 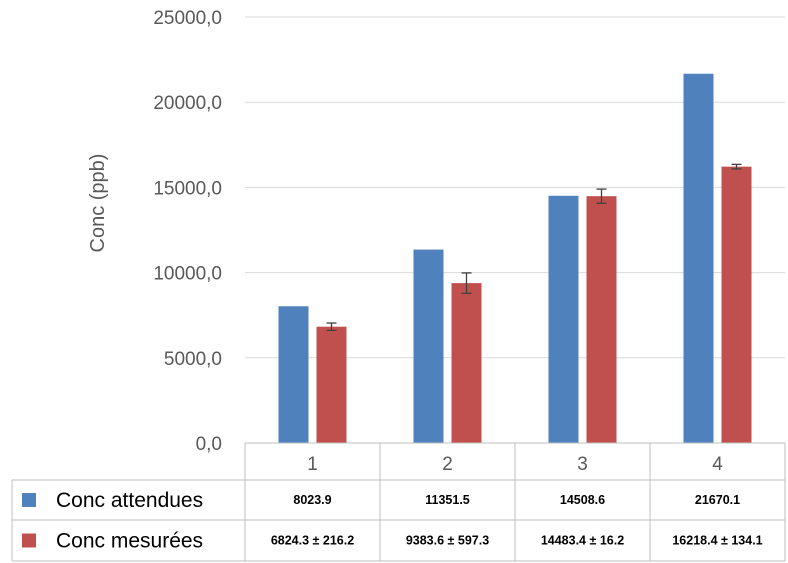 I want to click on table-cell: 8023.9, so click(x=312, y=500).